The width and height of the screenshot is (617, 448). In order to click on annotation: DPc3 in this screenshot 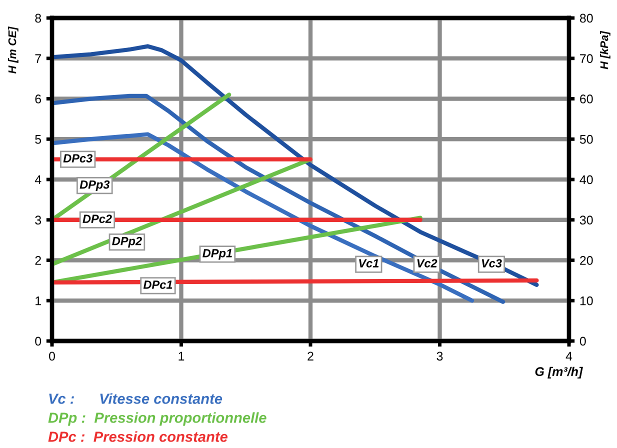, I will do `click(77, 158)`.